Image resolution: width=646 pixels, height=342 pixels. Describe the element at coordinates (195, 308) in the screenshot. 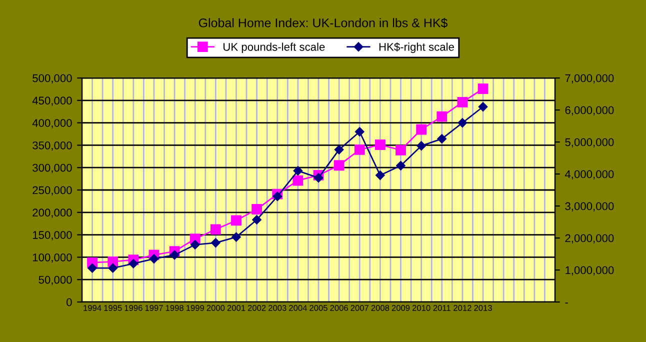

I see `x-tick-label: 1999` at that location.